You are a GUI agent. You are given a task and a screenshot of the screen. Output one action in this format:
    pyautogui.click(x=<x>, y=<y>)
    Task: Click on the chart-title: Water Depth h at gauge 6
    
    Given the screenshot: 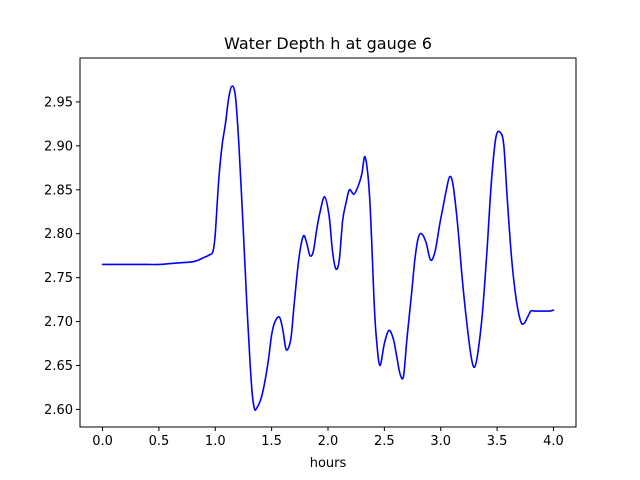 What is the action you would take?
    pyautogui.click(x=328, y=43)
    